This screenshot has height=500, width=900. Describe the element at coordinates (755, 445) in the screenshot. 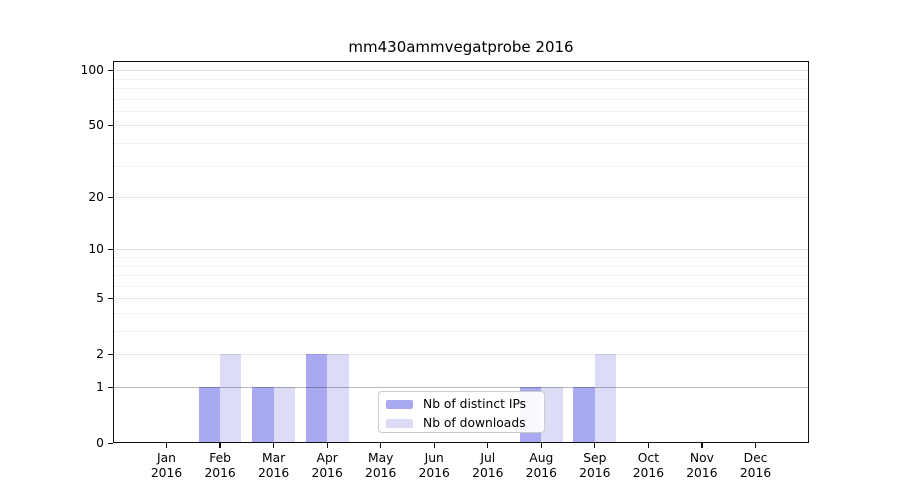

I see `x-tick-dec-2016` at that location.